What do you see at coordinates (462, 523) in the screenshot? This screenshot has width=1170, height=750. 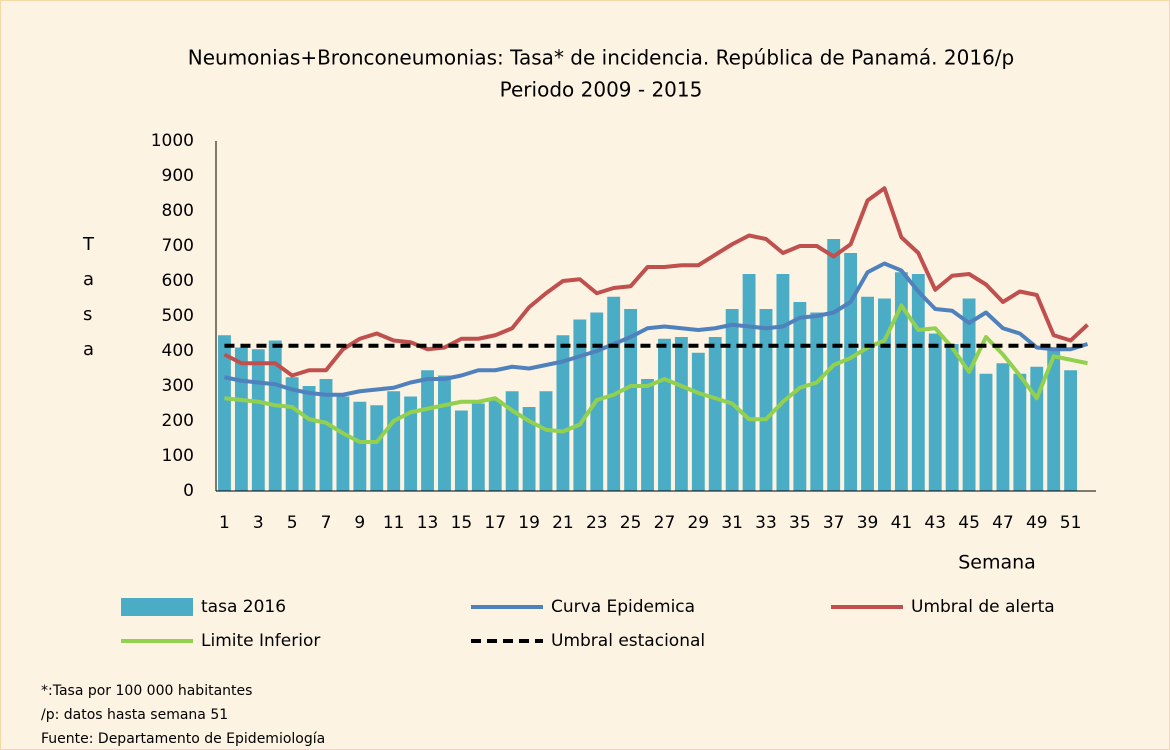 I see `x-tick-label: 15` at bounding box center [462, 523].